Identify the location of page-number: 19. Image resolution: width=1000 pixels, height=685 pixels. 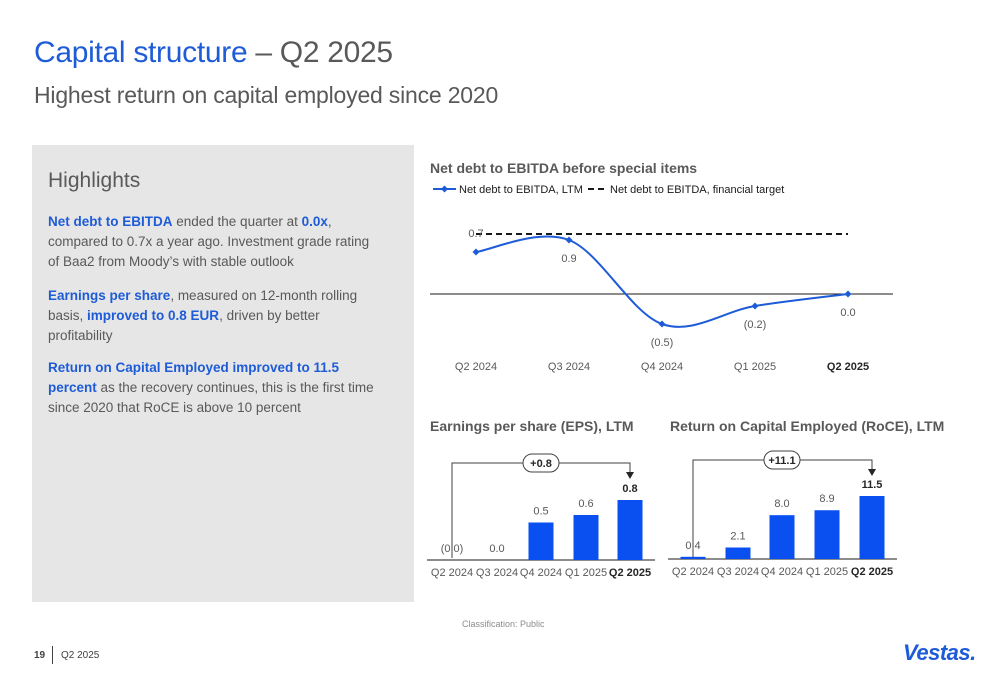
(40, 655).